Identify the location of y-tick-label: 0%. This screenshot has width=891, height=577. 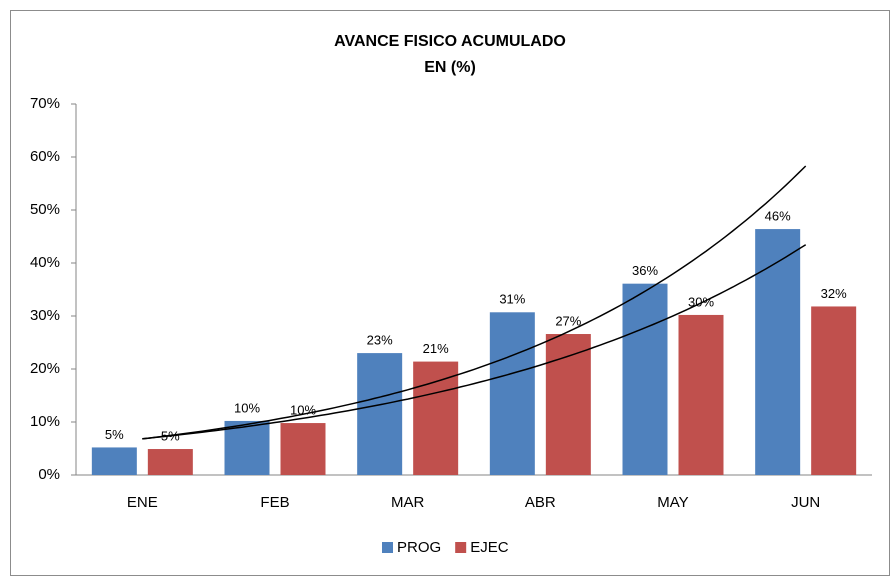
(49, 474).